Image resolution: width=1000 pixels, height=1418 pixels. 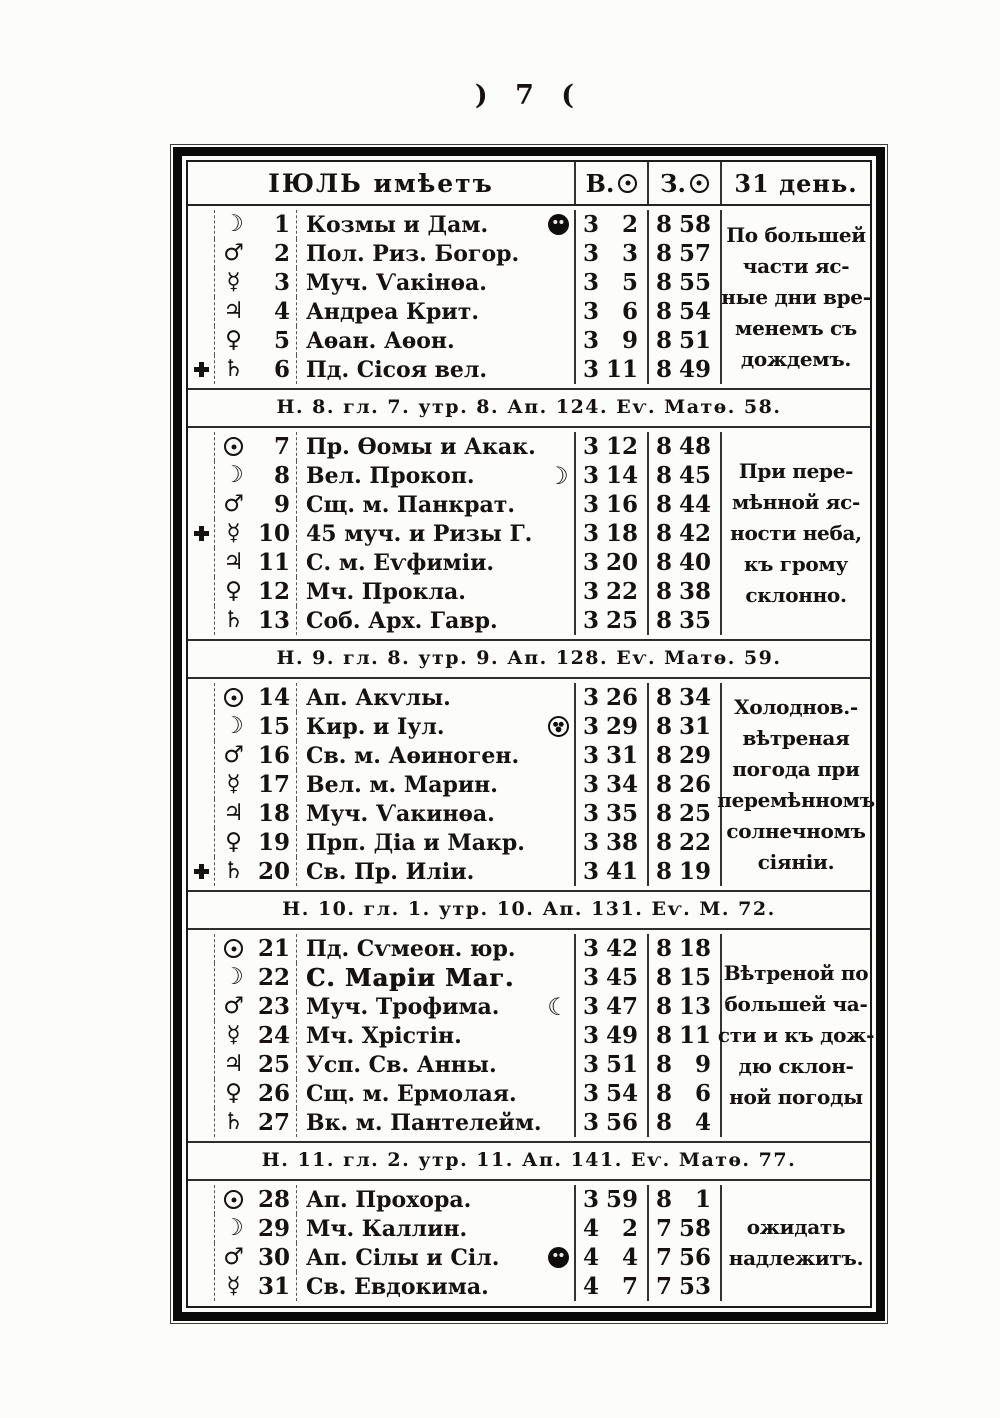 What do you see at coordinates (610, 755) in the screenshot?
I see `sunrise-time-cell: 3 31` at bounding box center [610, 755].